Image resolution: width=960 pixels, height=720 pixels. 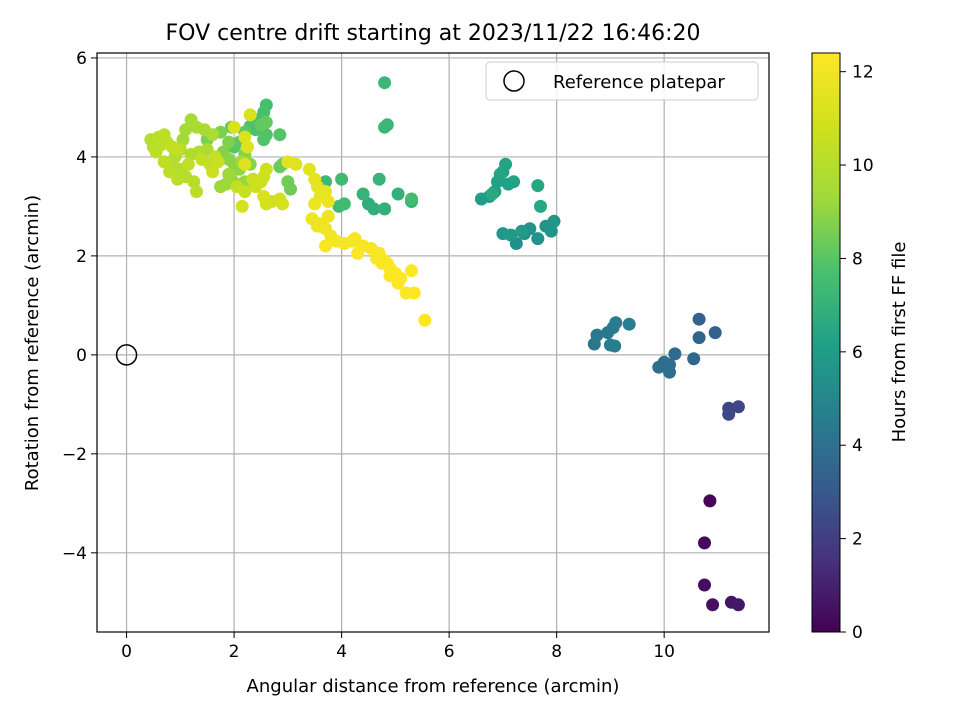 What do you see at coordinates (81, 158) in the screenshot?
I see `y-tick-label: 4` at bounding box center [81, 158].